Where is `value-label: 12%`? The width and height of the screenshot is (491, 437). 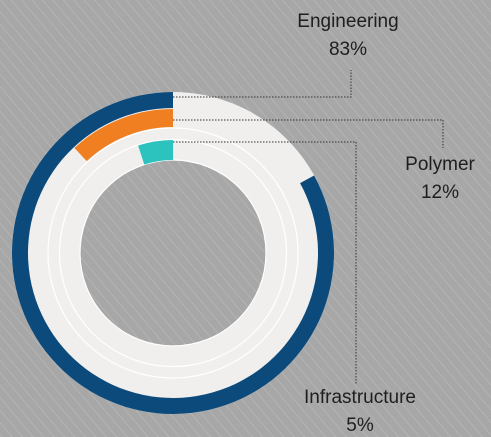 value-label: 12% is located at coordinates (440, 192).